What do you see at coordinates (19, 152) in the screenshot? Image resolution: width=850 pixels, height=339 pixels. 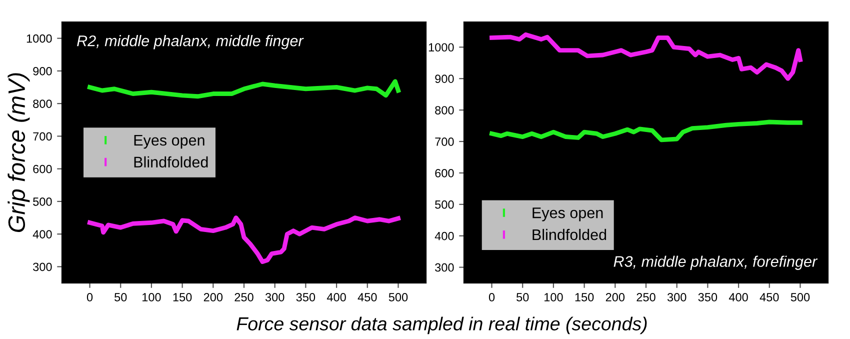 I see `y-axis-title: Grip force (mV)` at bounding box center [19, 152].